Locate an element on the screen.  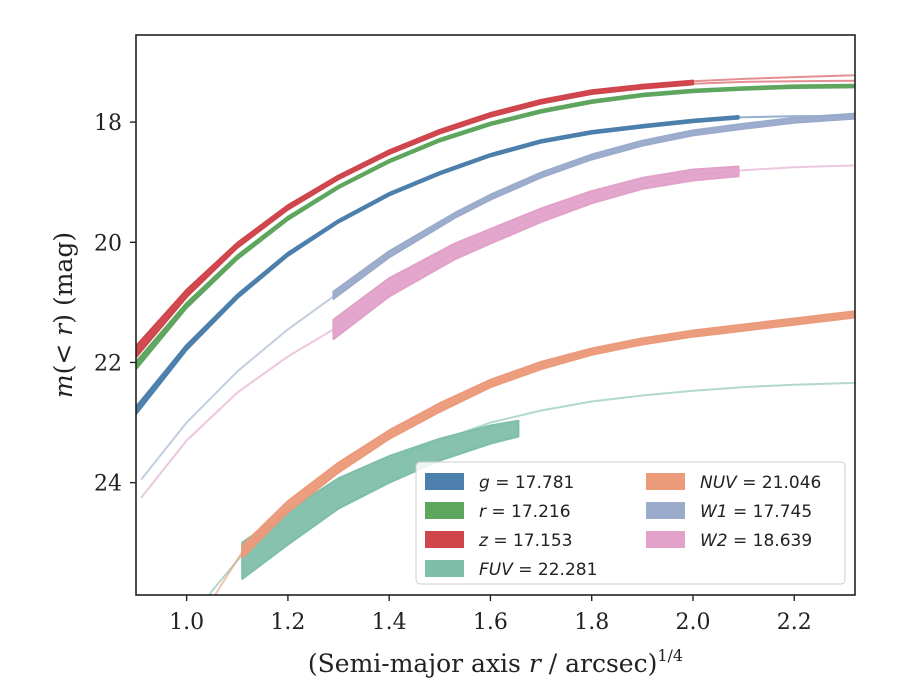
y-tick-label: 24 is located at coordinates (108, 484).